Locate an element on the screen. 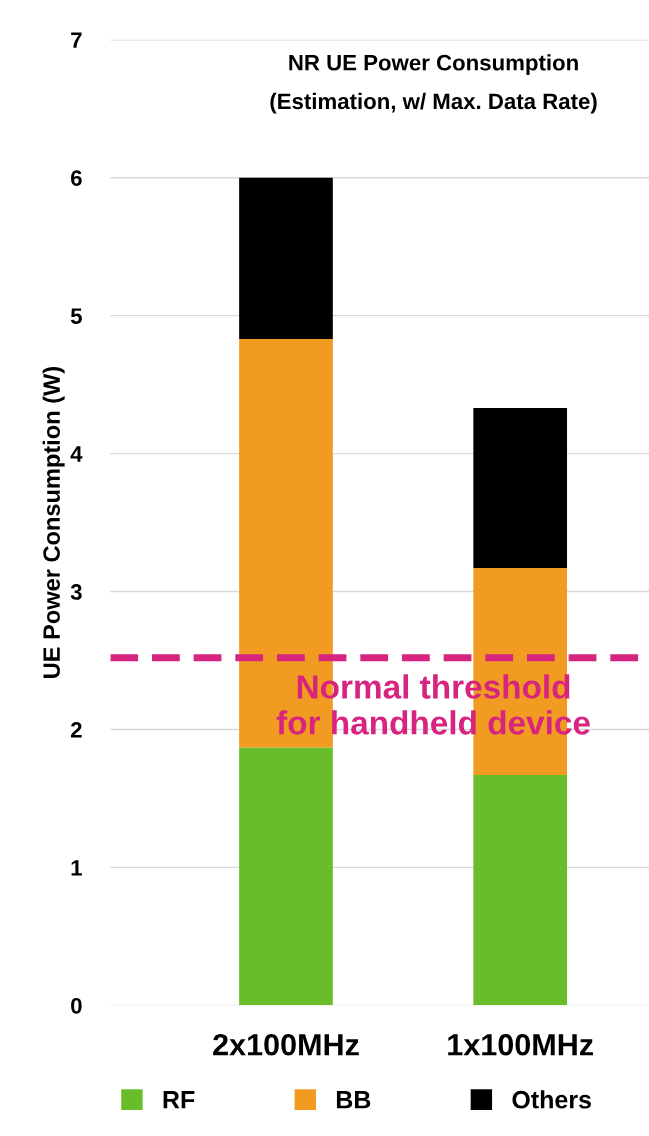 This screenshot has width=649, height=1136. legend-label: RF is located at coordinates (179, 1100).